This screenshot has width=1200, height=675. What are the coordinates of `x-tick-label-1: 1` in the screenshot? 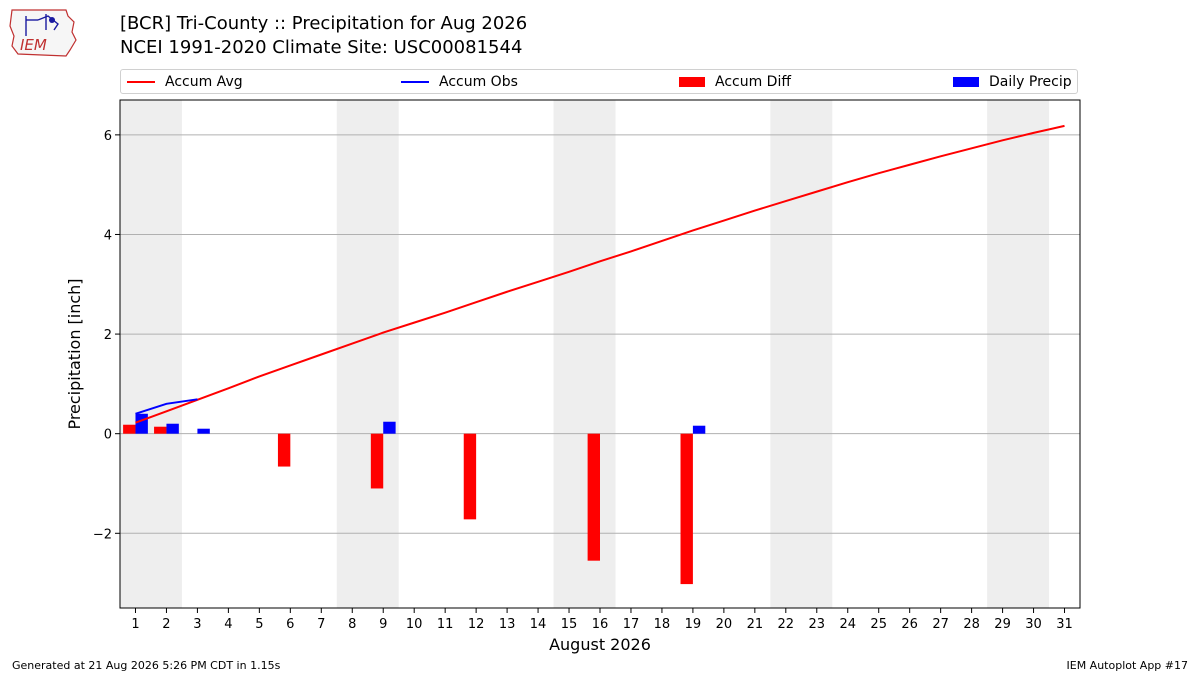 It's located at (135, 624).